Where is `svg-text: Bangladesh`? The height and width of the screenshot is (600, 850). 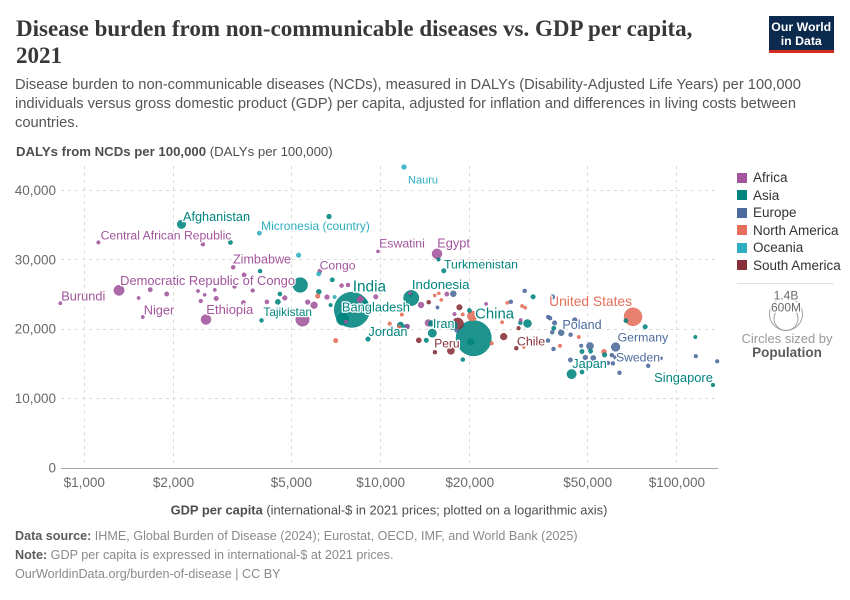 svg-text: Bangladesh is located at coordinates (376, 307).